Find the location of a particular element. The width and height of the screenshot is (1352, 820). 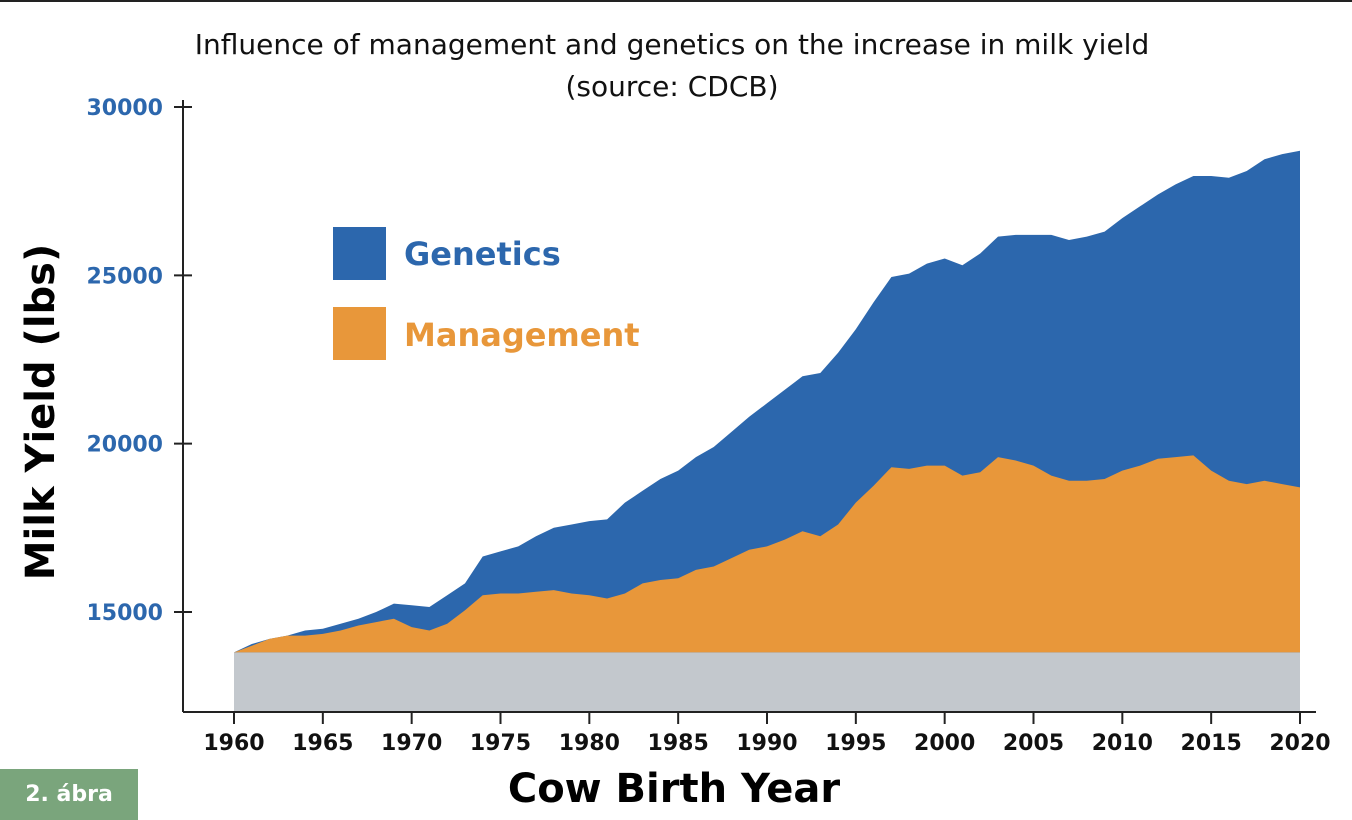

x-tick-label: 1990 is located at coordinates (766, 743).